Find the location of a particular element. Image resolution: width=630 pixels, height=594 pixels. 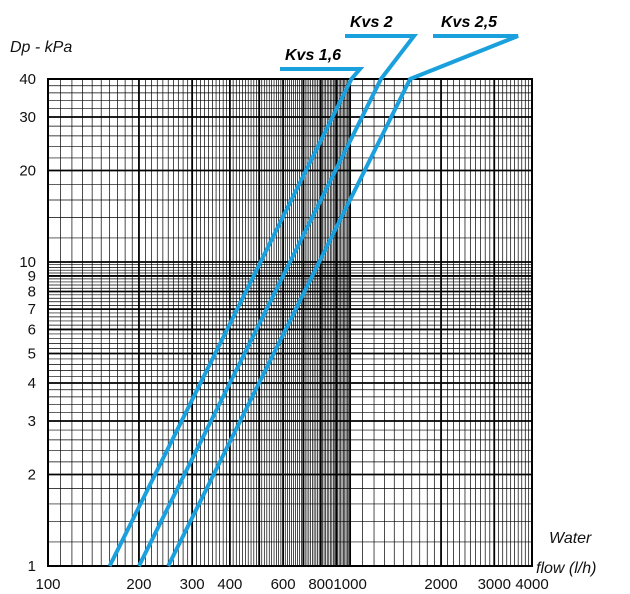

y-tick-label: 6 is located at coordinates (32, 329).